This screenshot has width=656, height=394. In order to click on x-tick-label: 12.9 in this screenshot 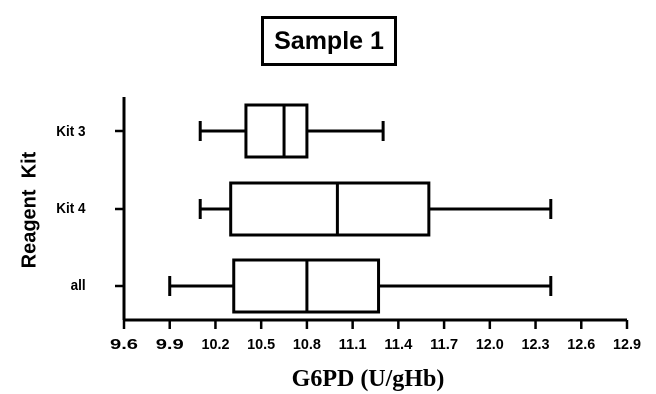, I will do `click(627, 344)`.